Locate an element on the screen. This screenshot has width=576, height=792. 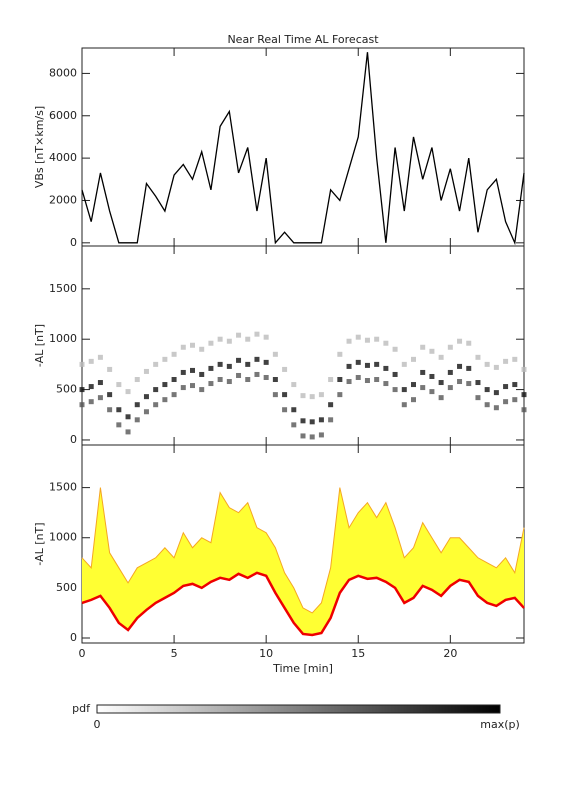
x-axis-label: Time [min] is located at coordinates (302, 668).